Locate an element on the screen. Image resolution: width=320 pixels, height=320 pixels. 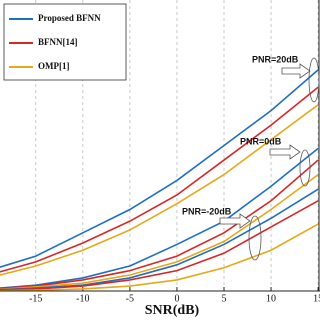
x-tick-label: 5 is located at coordinates (224, 298).